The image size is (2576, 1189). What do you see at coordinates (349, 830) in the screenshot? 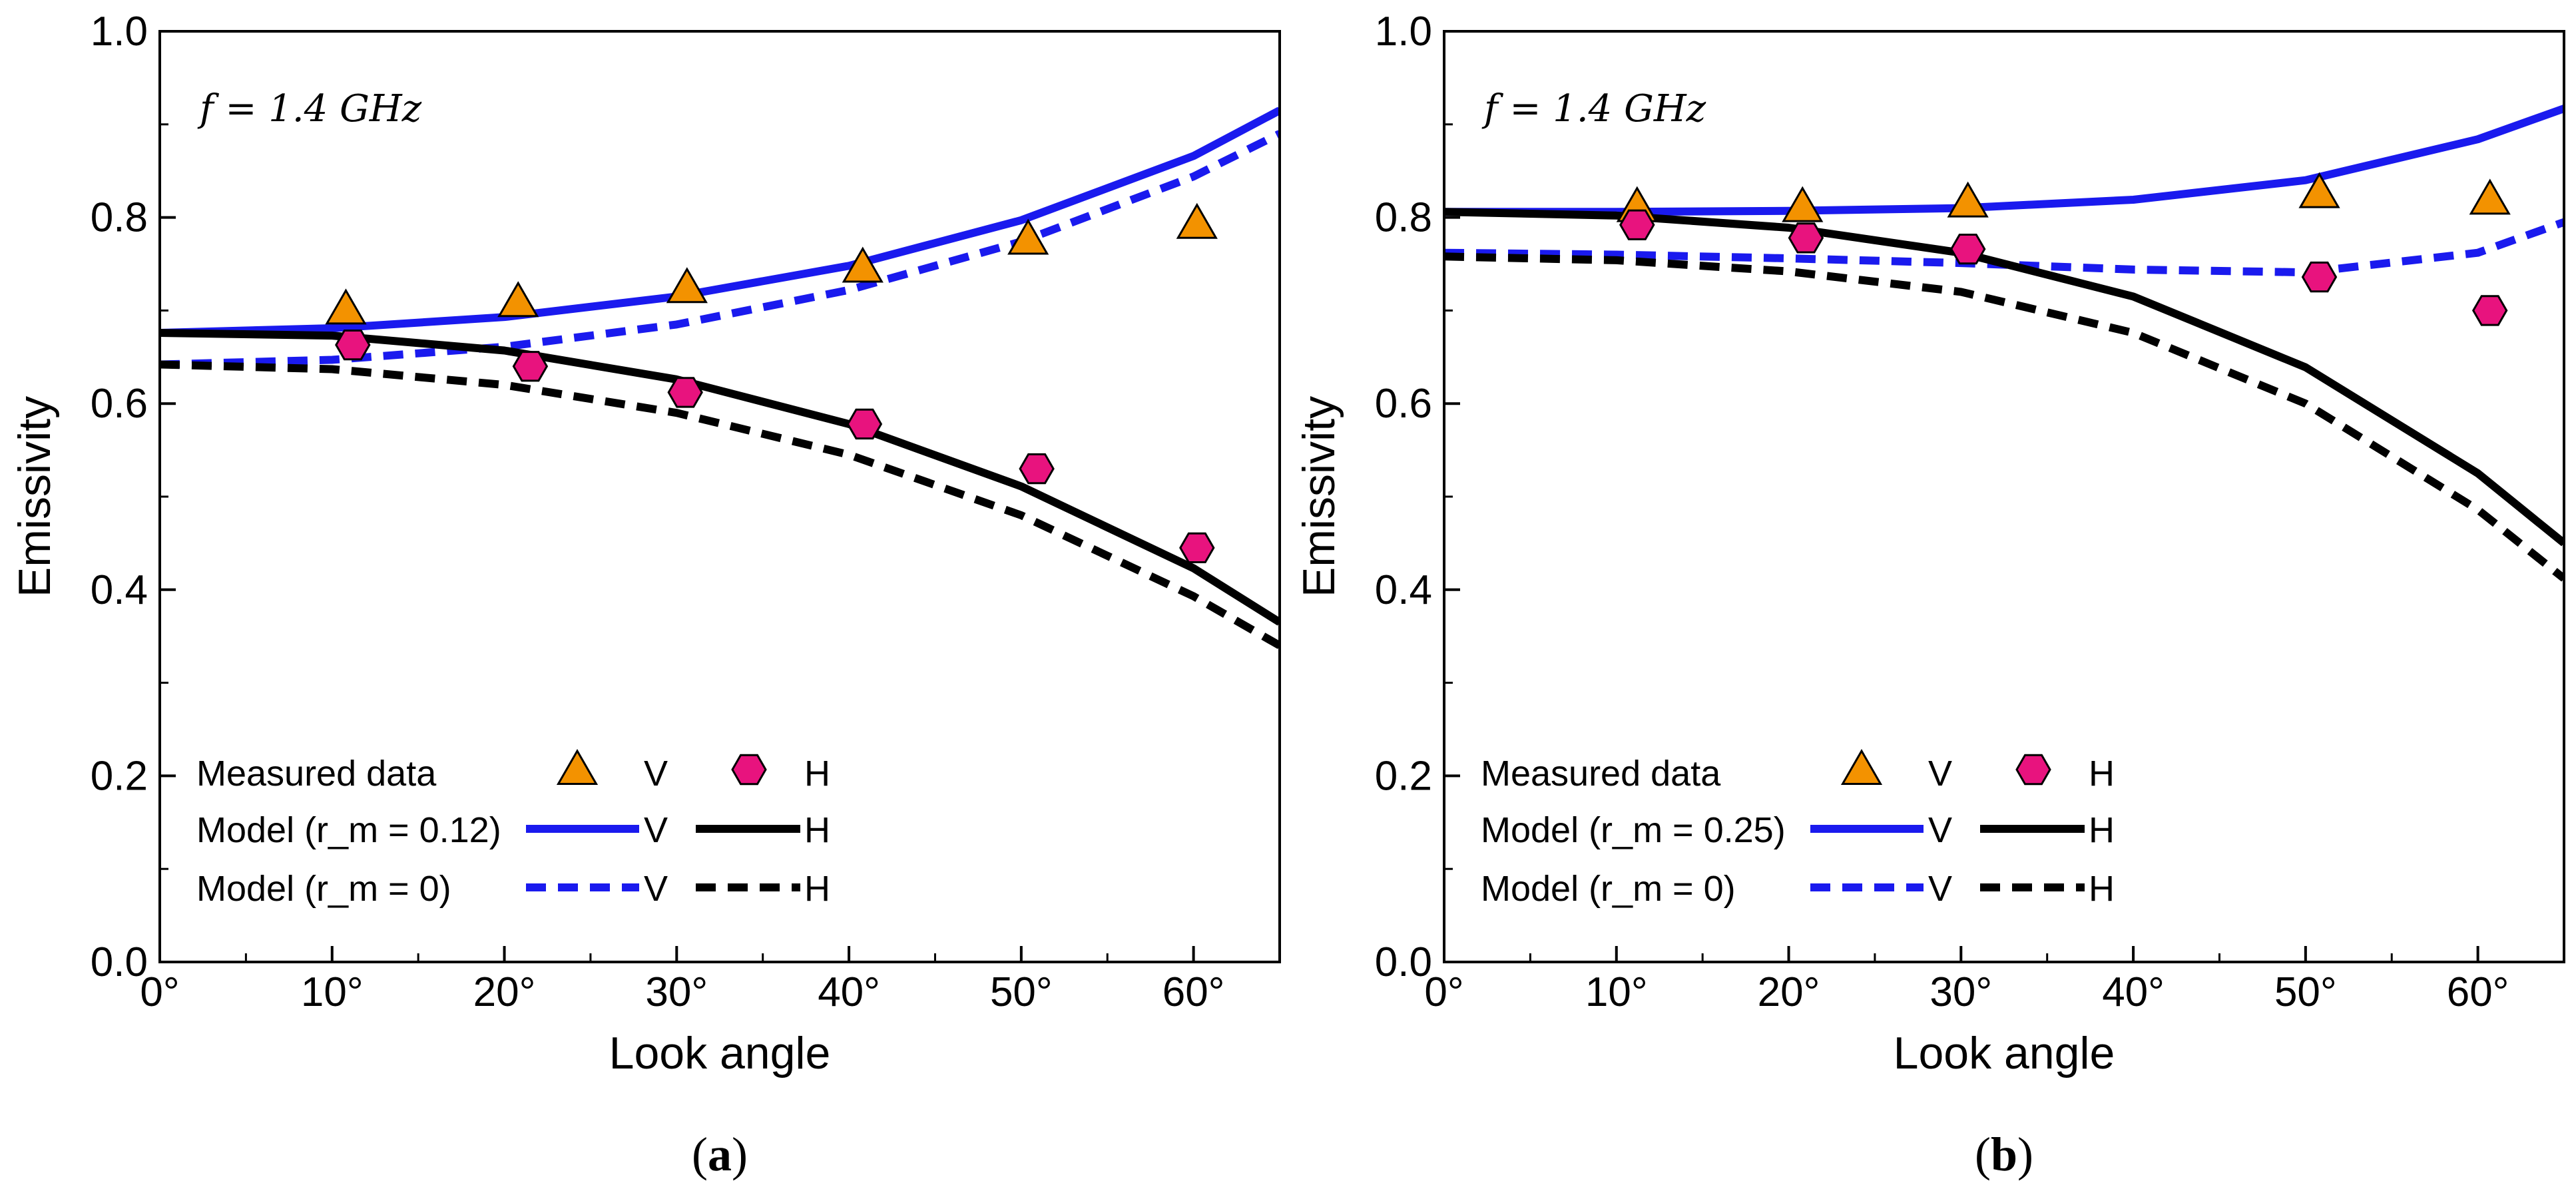
I see `legend-model-label: Model (r_m = 0.12)` at bounding box center [349, 830].